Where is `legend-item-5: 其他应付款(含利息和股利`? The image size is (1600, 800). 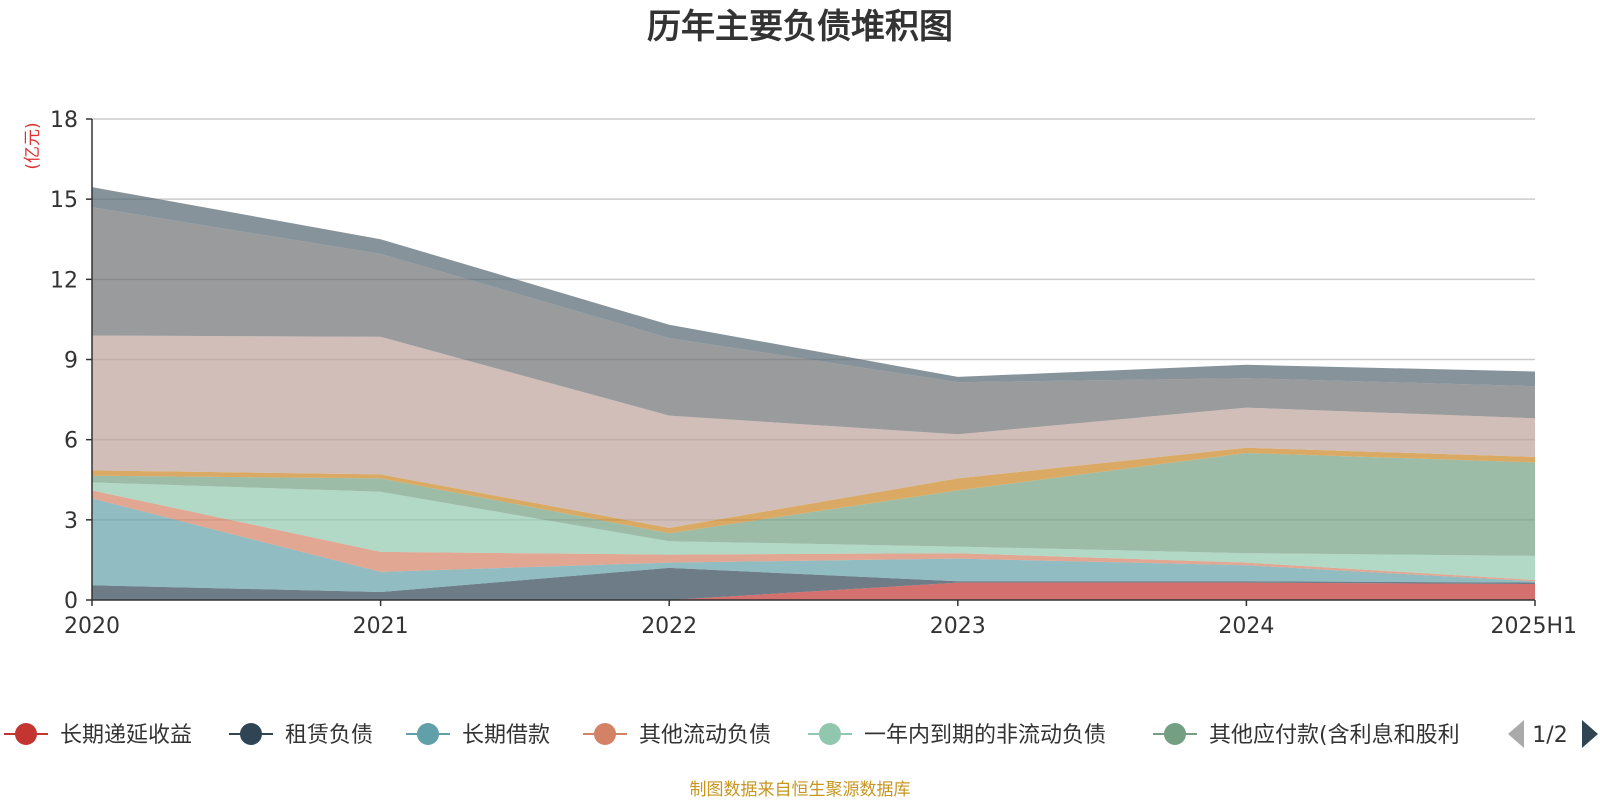 legend-item-5: 其他应付款(含利息和股利 is located at coordinates (1306, 735).